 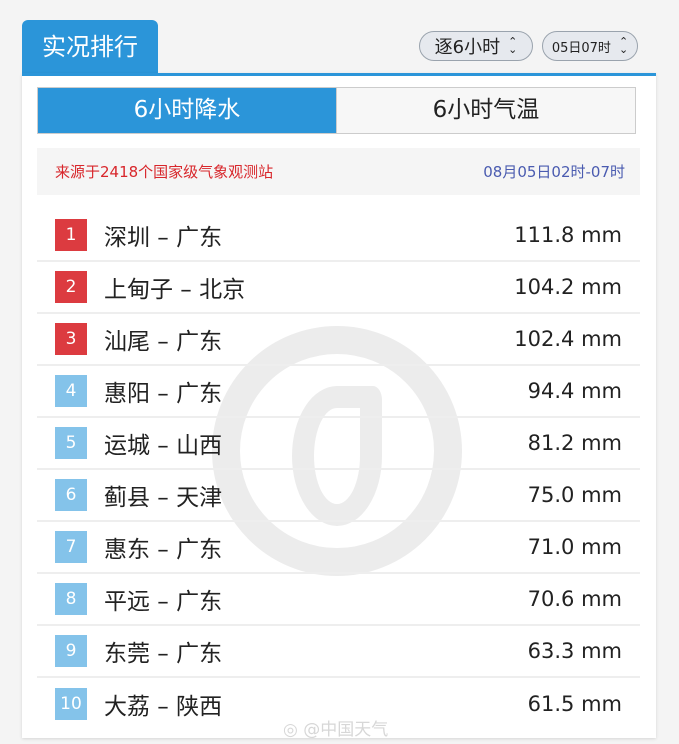 What do you see at coordinates (574, 495) in the screenshot?
I see `precipitation-value: 75.0 mm` at bounding box center [574, 495].